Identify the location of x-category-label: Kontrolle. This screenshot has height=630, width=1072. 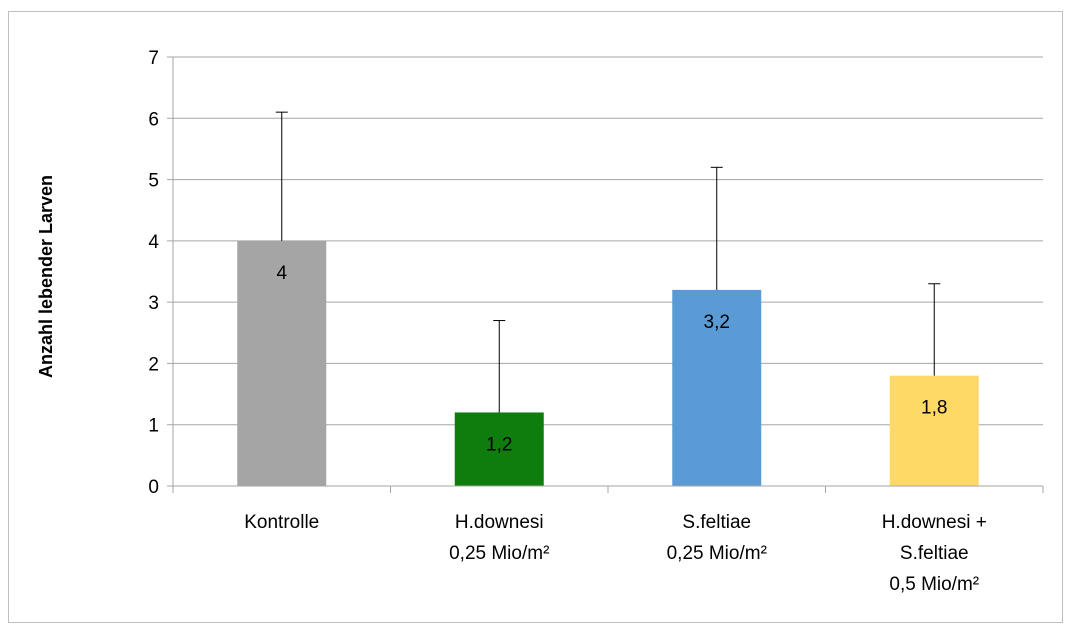
(281, 522).